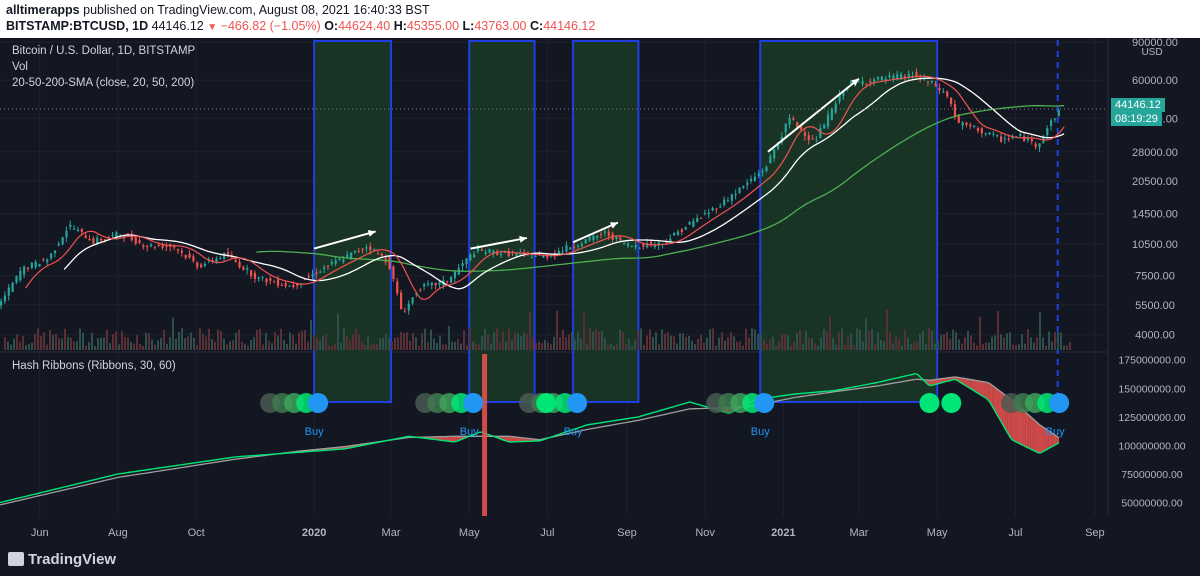 The height and width of the screenshot is (576, 1200). Describe the element at coordinates (577, 403) in the screenshot. I see `buy-signal-circle` at that location.